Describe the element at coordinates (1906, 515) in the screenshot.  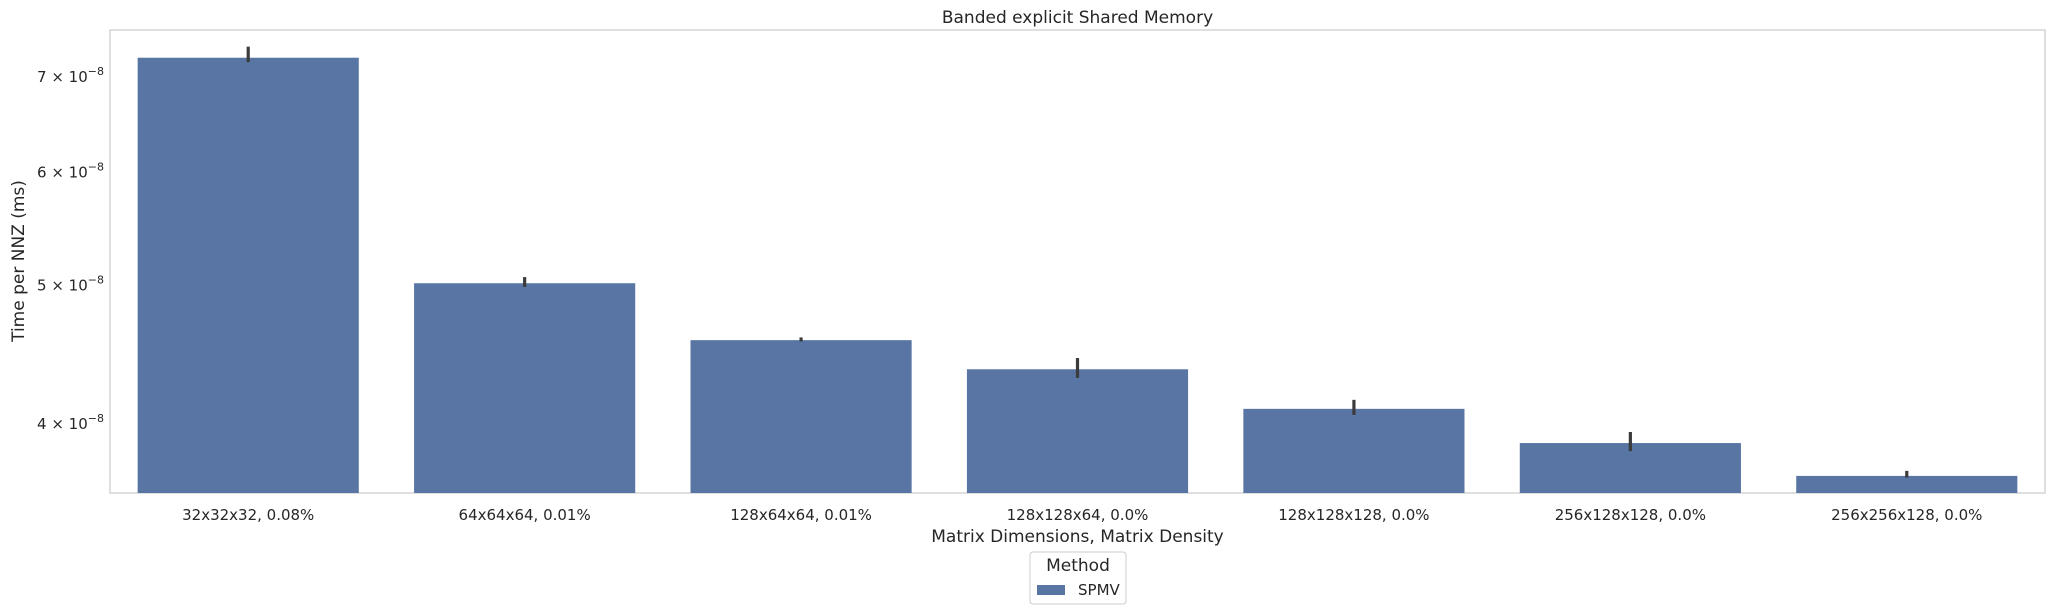
I see `x-tick-label-7: 256x256x128, 0.0%` at that location.